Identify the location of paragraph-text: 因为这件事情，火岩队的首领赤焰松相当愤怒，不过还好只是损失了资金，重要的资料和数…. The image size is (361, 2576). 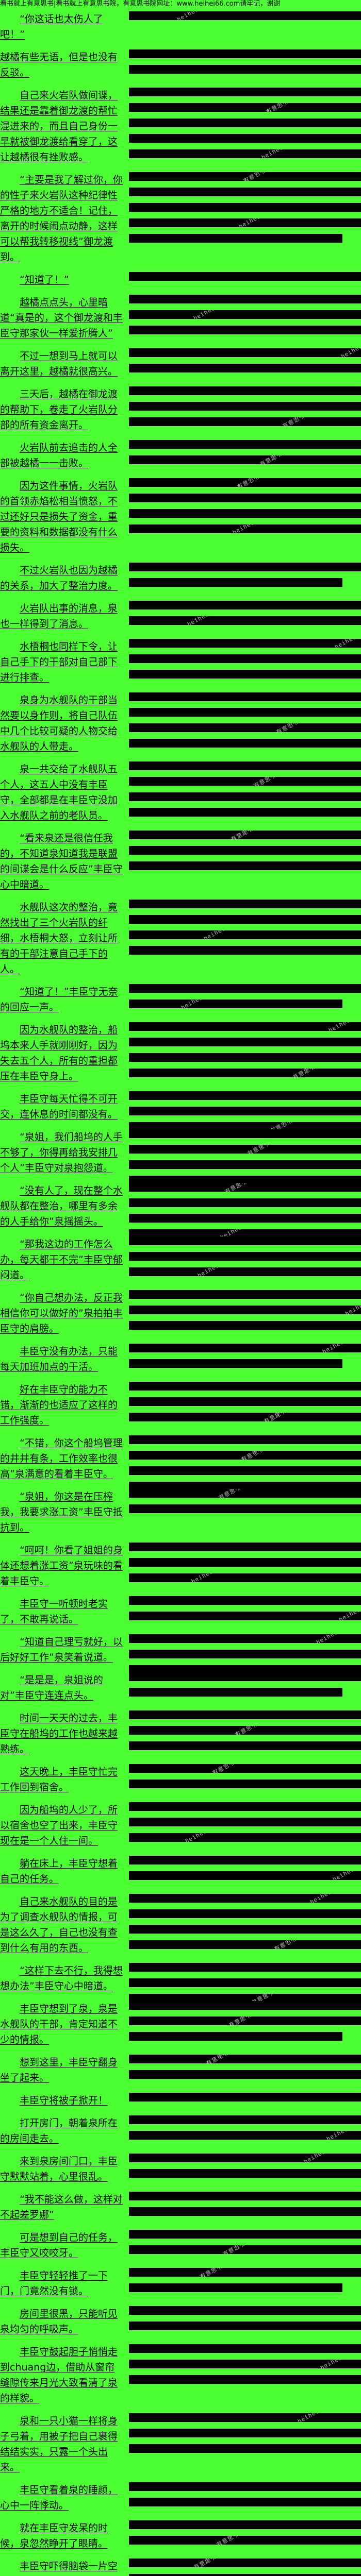
(59, 516).